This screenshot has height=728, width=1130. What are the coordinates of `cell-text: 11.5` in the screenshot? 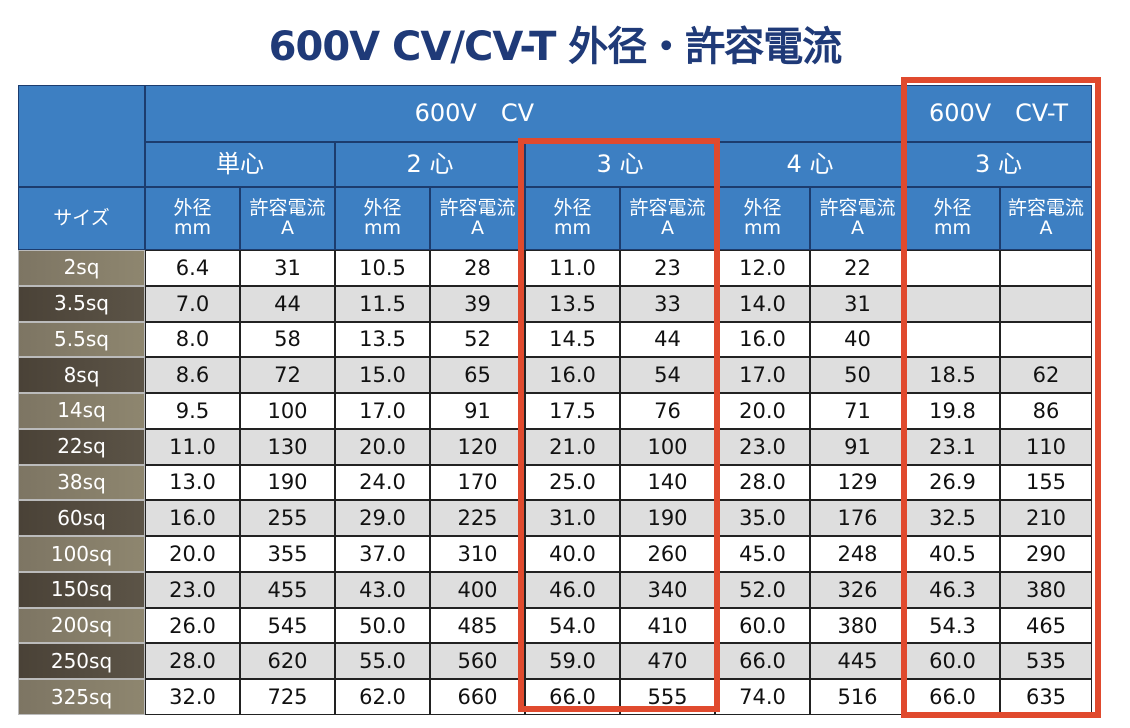 It's located at (382, 303).